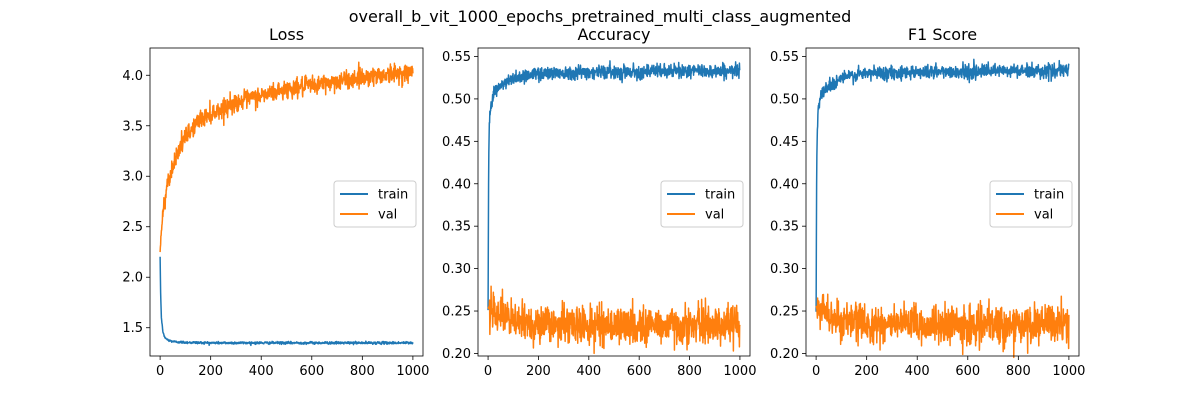  Describe the element at coordinates (613, 34) in the screenshot. I see `panel-title: Accuracy` at that location.